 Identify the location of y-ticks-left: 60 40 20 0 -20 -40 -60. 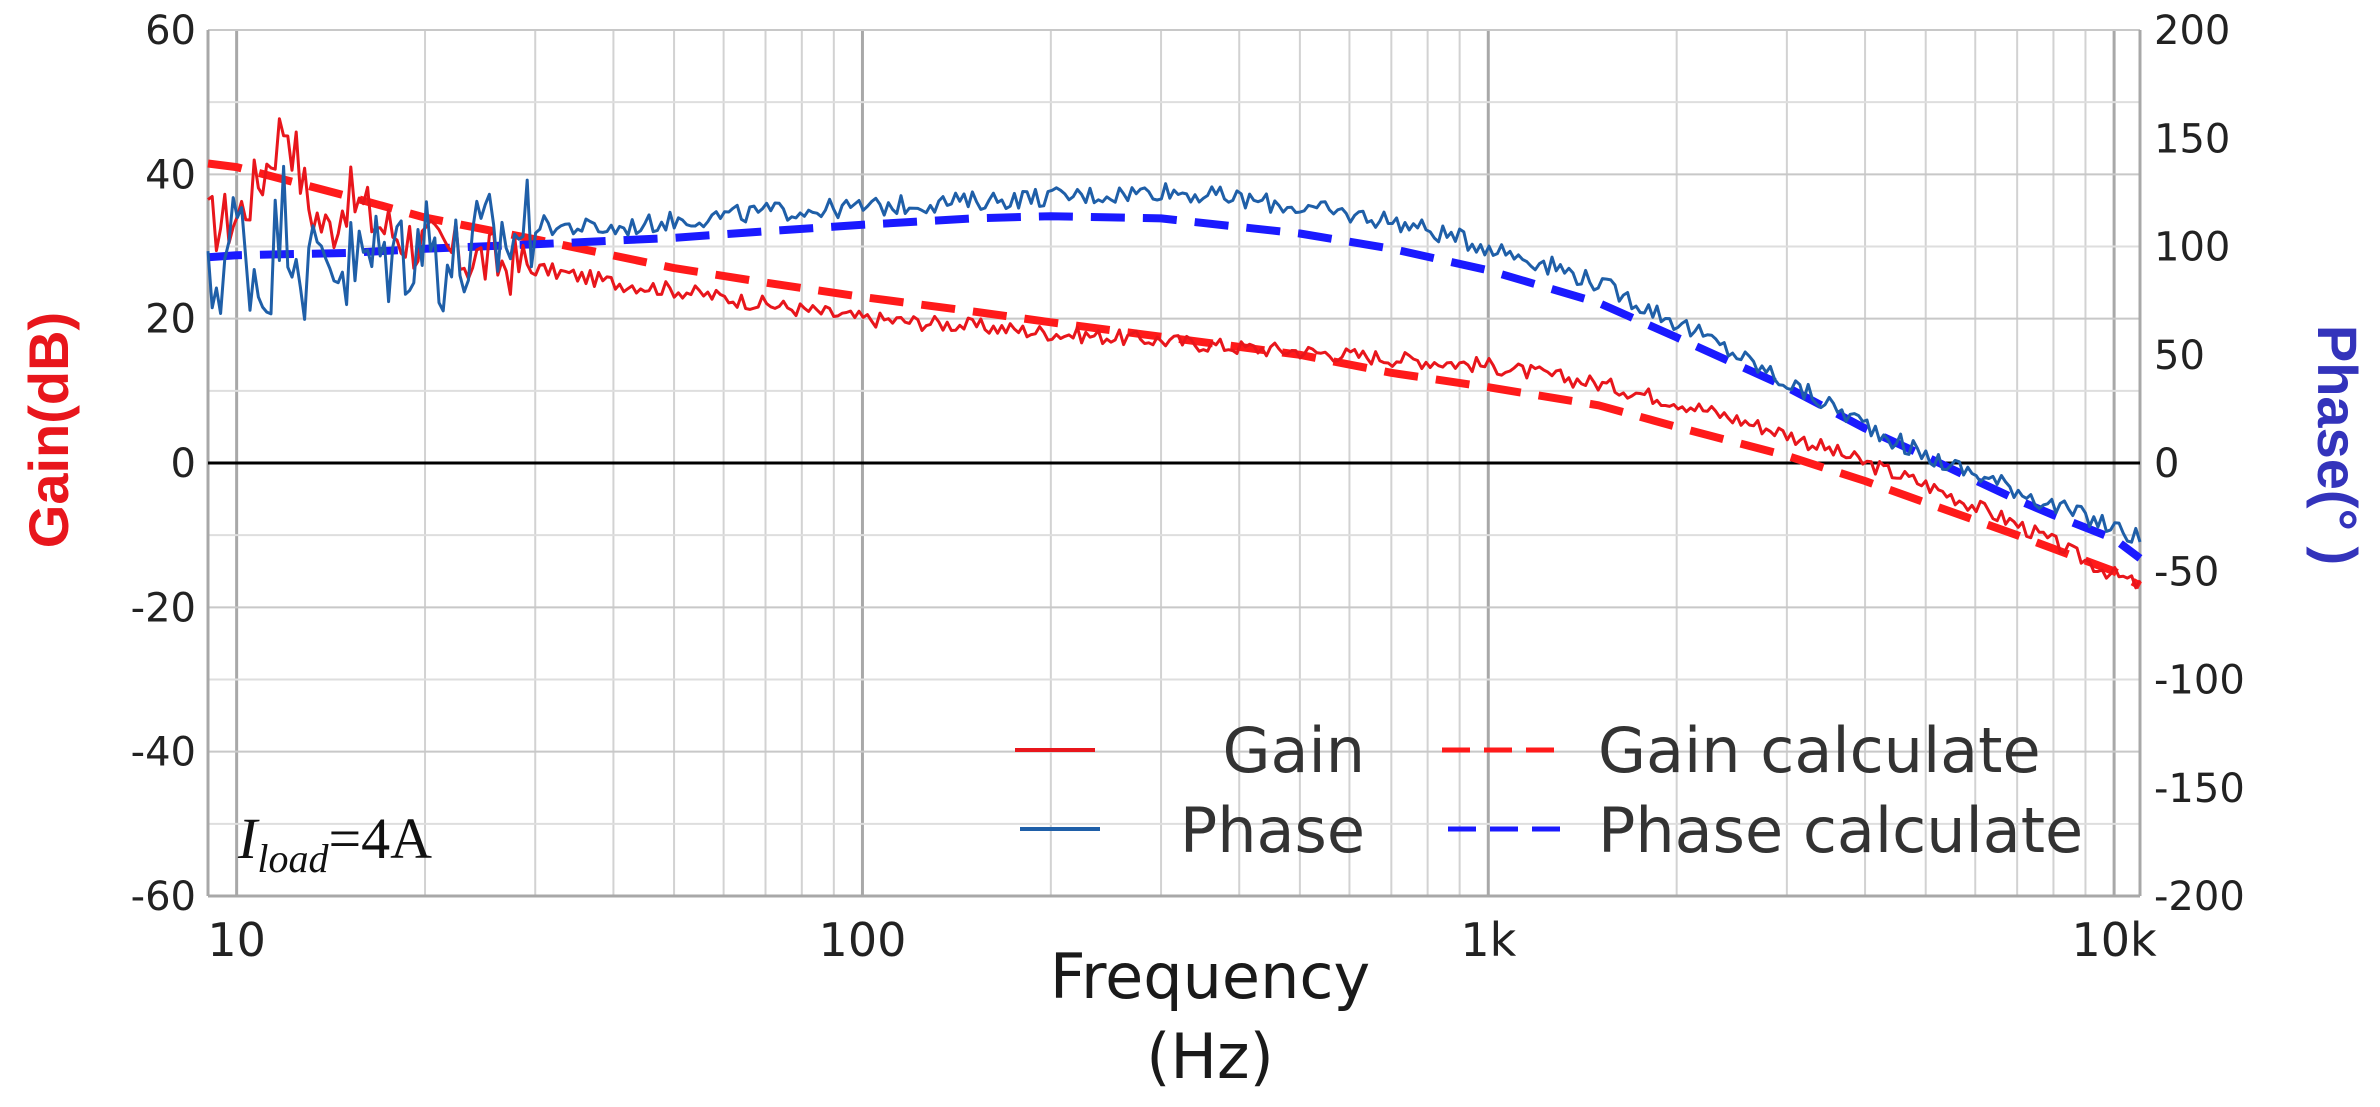
(163, 464).